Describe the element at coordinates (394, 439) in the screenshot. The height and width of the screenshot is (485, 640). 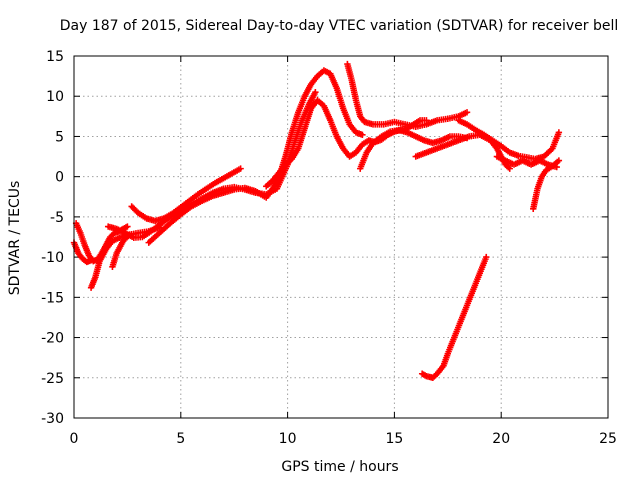
I see `x-tick-label: 15` at that location.